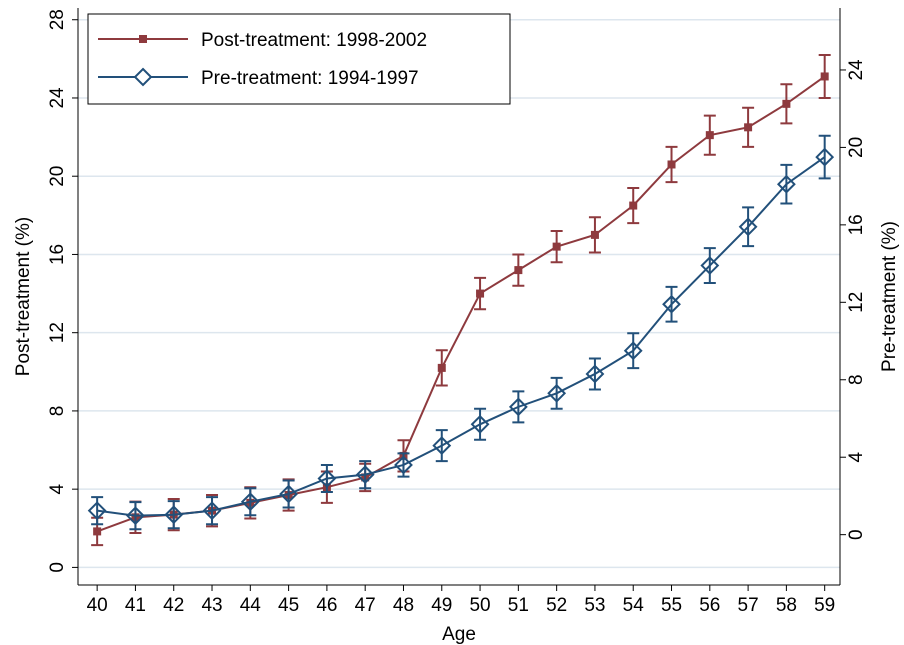 This screenshot has width=904, height=645. I want to click on x-tick-label: 48, so click(403, 605).